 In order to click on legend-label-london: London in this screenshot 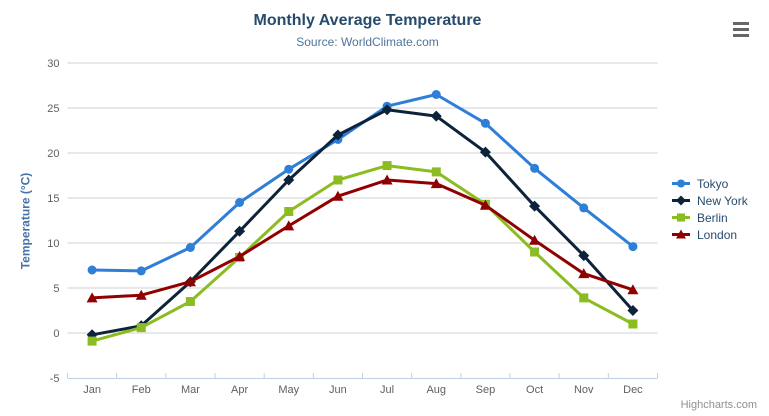, I will do `click(717, 234)`.